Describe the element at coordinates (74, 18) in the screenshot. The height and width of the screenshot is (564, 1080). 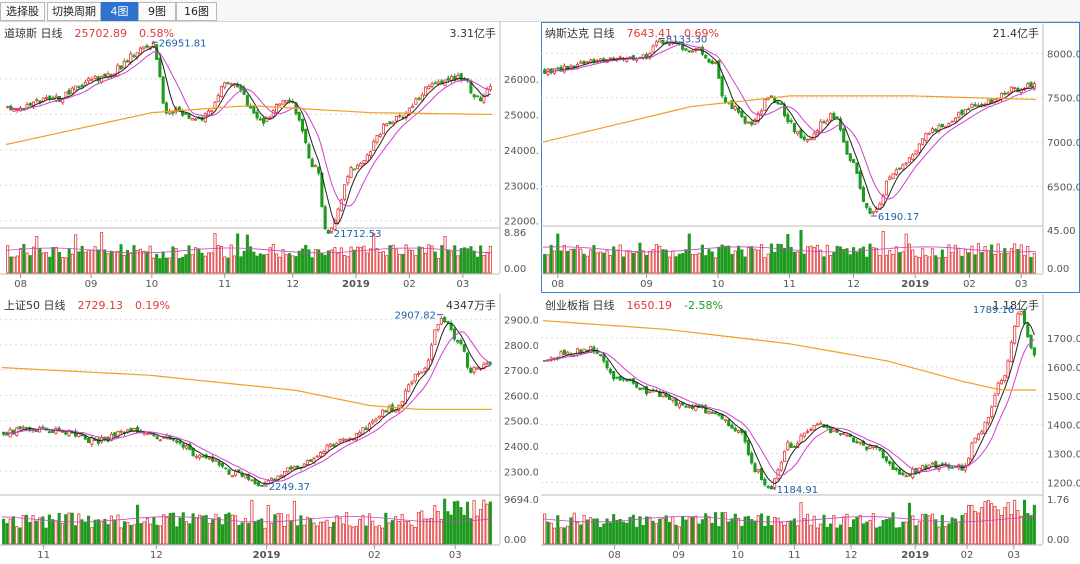
I see `switch-period-dropdown: 切换周期▼` at that location.